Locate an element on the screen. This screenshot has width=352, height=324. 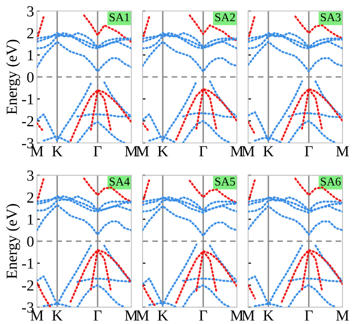
annotation: SA5 is located at coordinates (225, 182).